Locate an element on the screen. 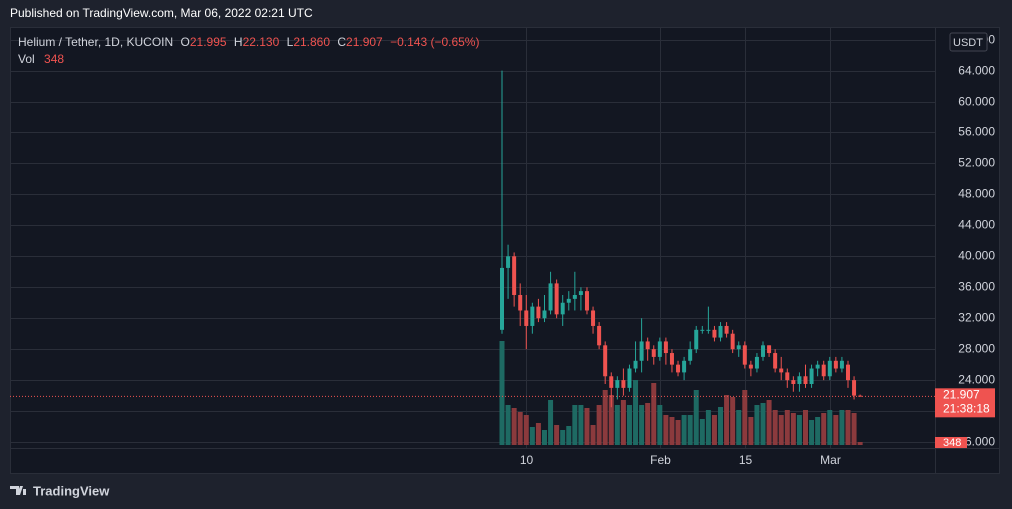 This screenshot has height=509, width=1012. top-bar is located at coordinates (506, 13).